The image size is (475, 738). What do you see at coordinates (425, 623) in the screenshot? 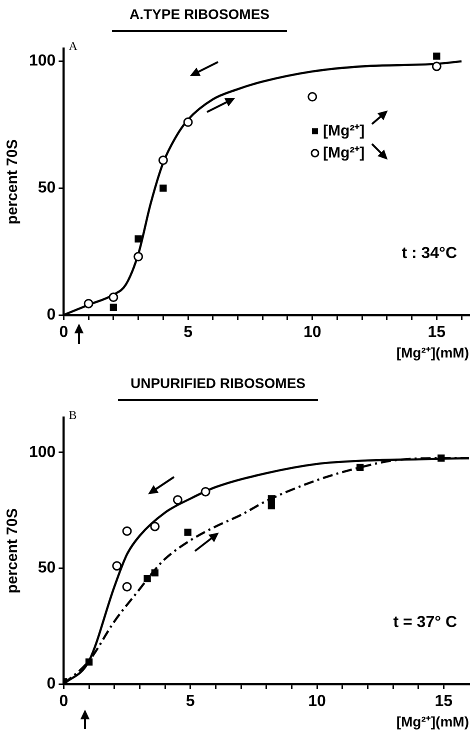
I see `annotation: t = 37° C` at bounding box center [425, 623].